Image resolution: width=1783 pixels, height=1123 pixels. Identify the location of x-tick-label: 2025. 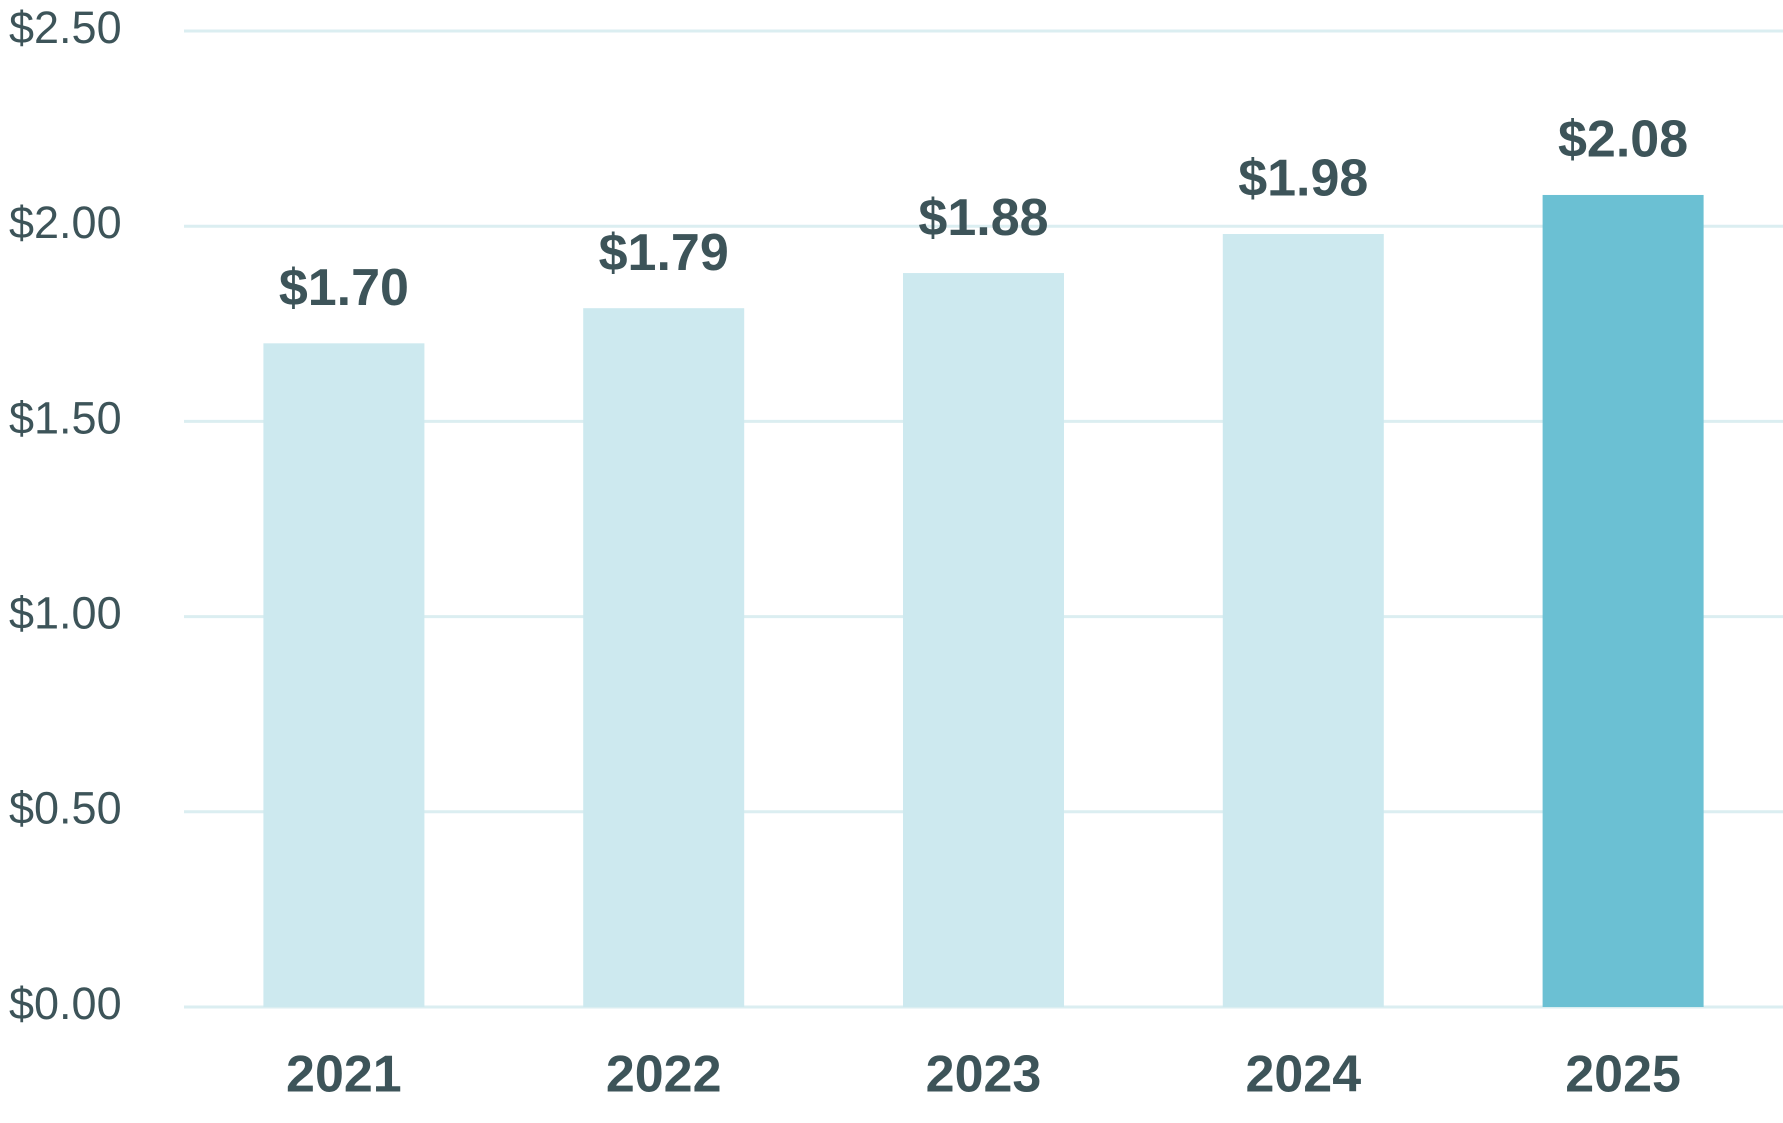
(1623, 1075).